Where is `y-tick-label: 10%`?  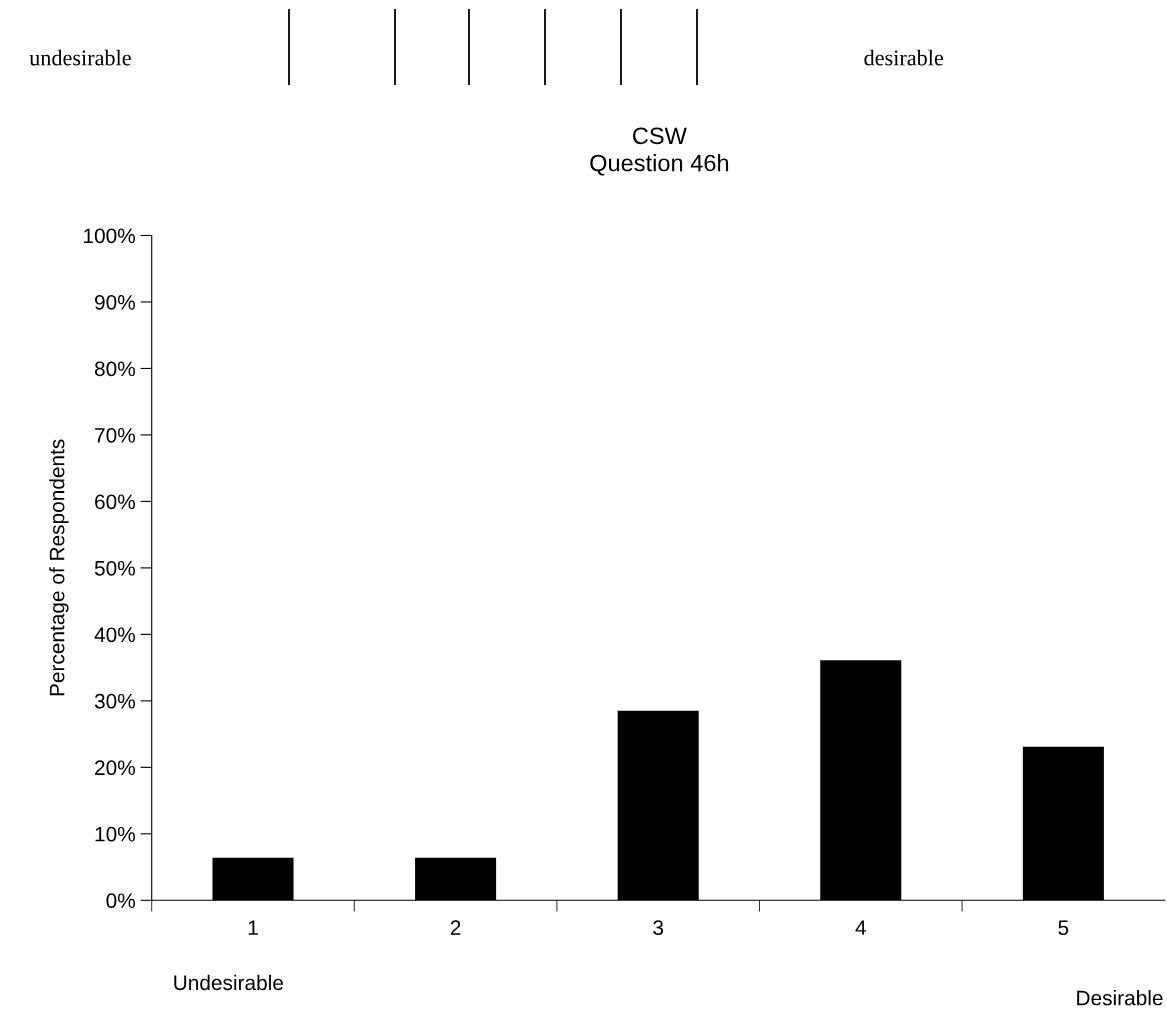
y-tick-label: 10% is located at coordinates (115, 834).